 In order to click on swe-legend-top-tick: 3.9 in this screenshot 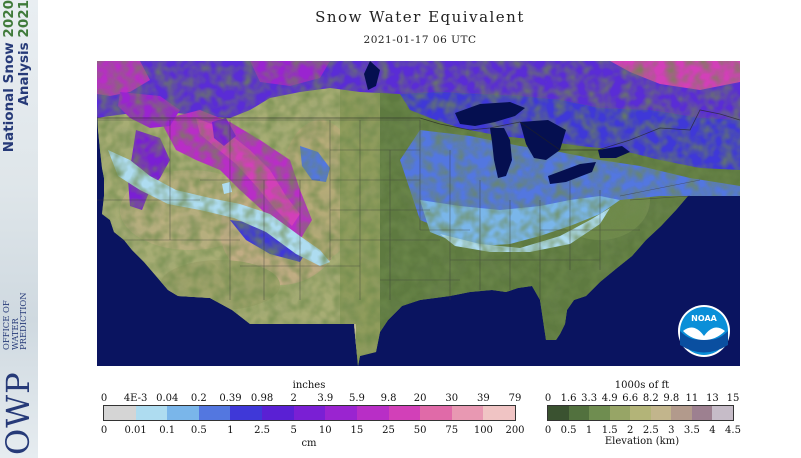, I will do `click(325, 398)`.